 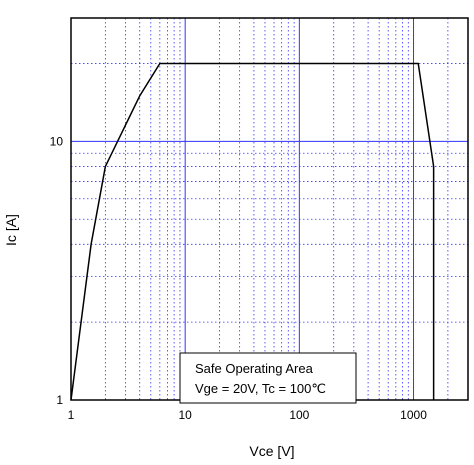 What do you see at coordinates (248, 415) in the screenshot?
I see `x-tick-labels: 1 10 100 1000` at bounding box center [248, 415].